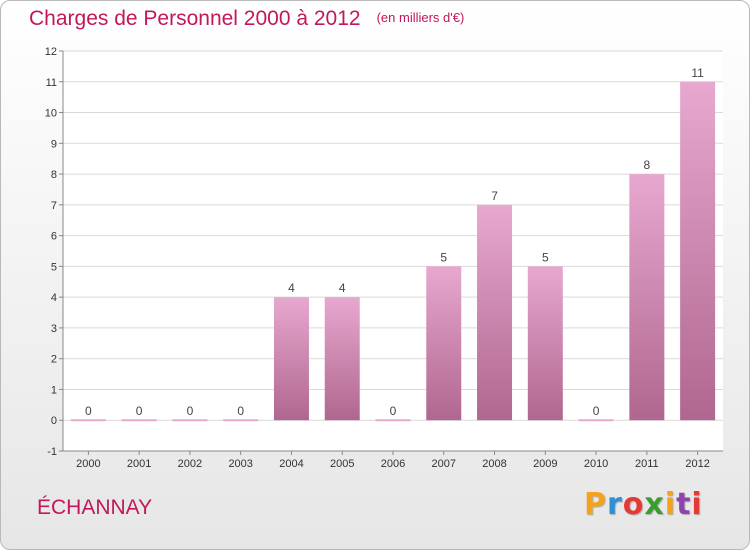 The width and height of the screenshot is (750, 550). What do you see at coordinates (54, 390) in the screenshot?
I see `y-tick-label: 1` at bounding box center [54, 390].